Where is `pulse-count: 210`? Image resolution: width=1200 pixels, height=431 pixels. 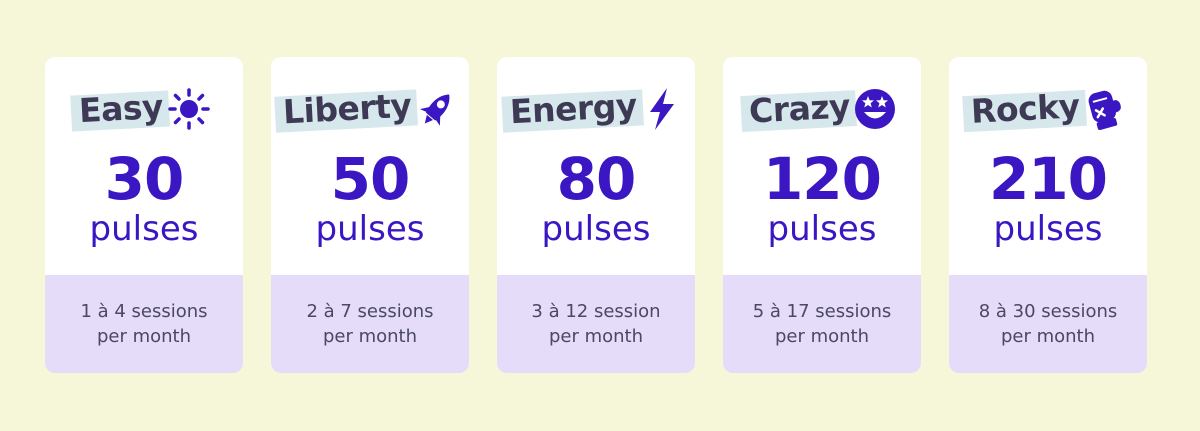
pulse-count: 210 is located at coordinates (1048, 179).